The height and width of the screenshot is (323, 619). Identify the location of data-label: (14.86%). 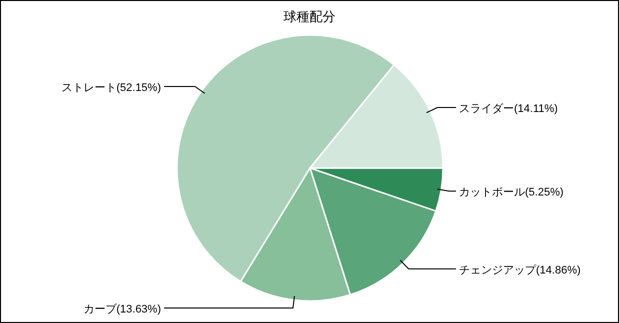
(558, 270).